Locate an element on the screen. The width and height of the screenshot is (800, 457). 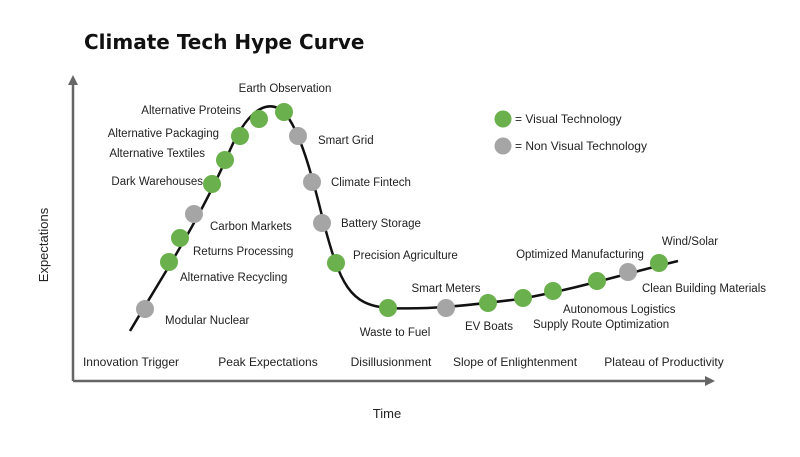
marker-climate-fintech is located at coordinates (312, 182).